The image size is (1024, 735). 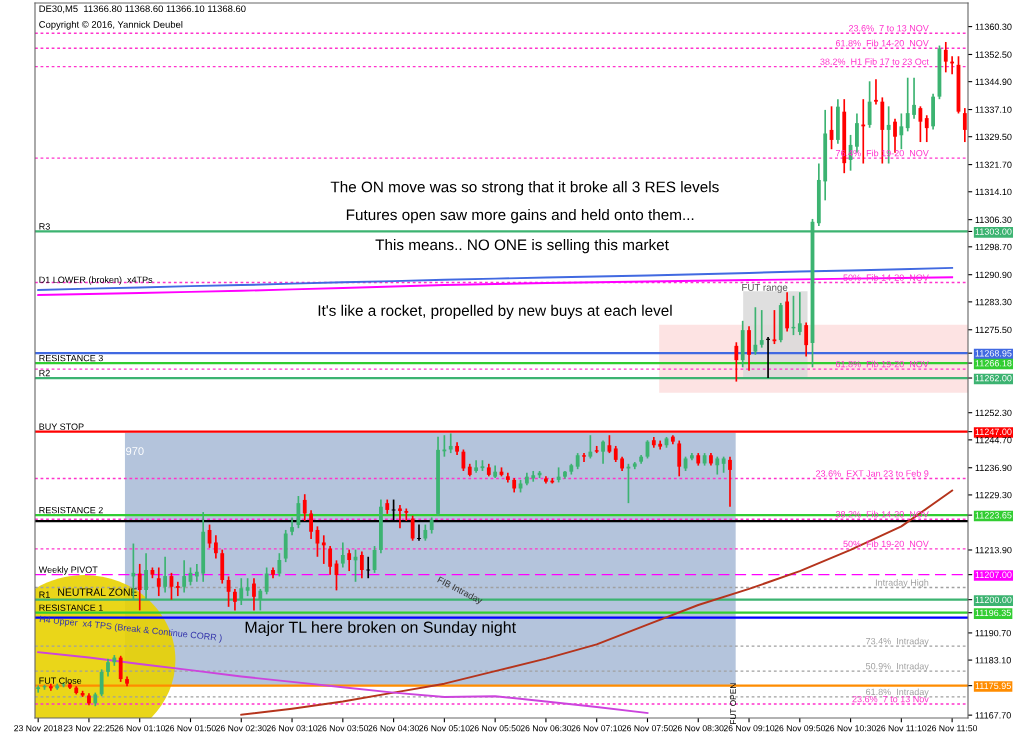 What do you see at coordinates (993, 353) in the screenshot?
I see `y-tick-label: 11268.95` at bounding box center [993, 353].